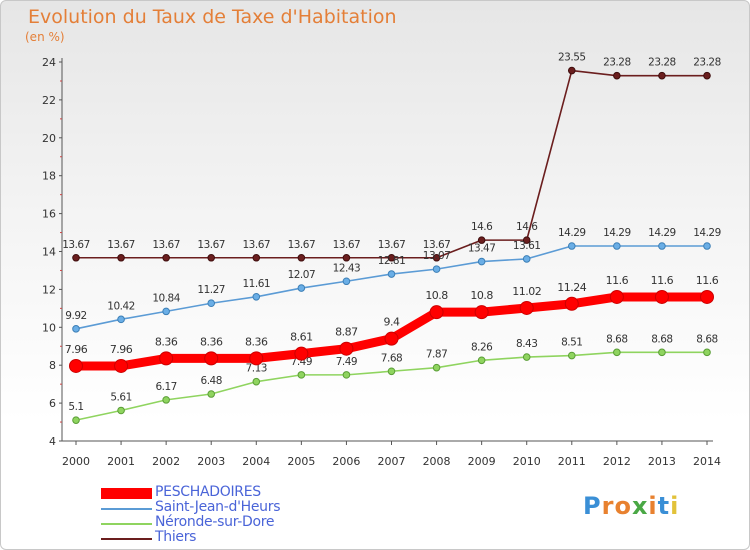  Describe the element at coordinates (166, 298) in the screenshot. I see `data-label-saint-jean-d-heurs: 10.84` at that location.